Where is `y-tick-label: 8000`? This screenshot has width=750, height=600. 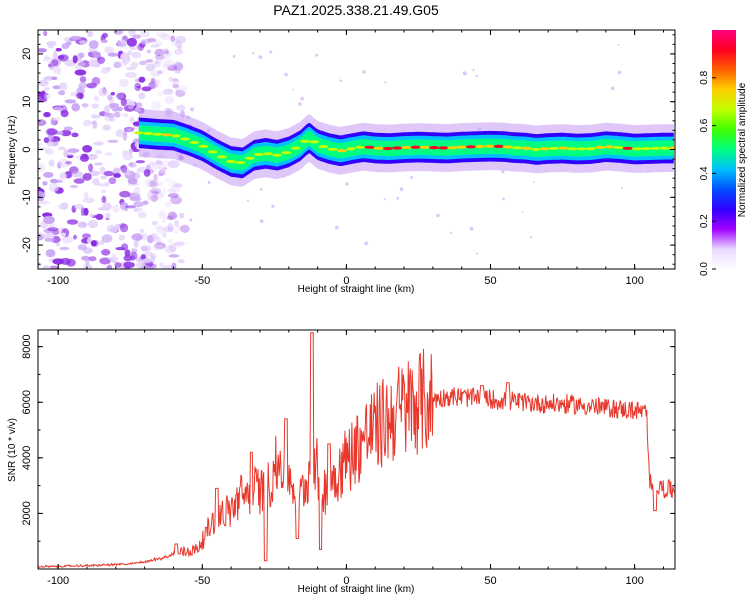
y-tick-label: 8000 is located at coordinates (27, 346).